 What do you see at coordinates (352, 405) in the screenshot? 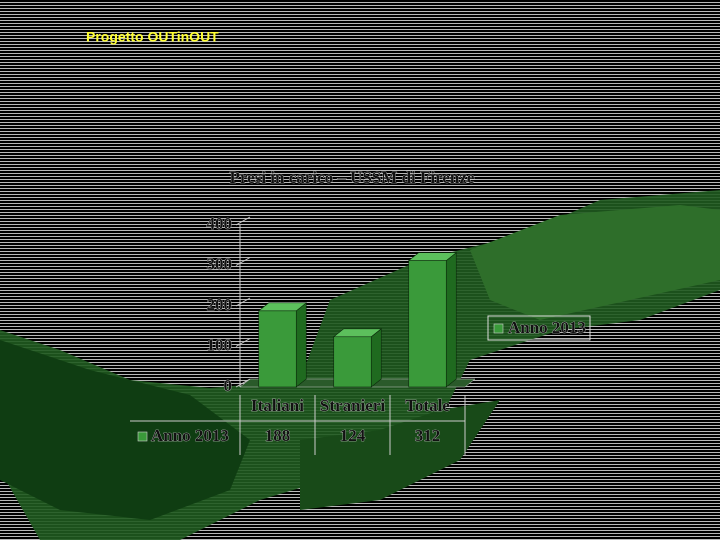
I see `x-tick-label: Stranieri` at bounding box center [352, 405].